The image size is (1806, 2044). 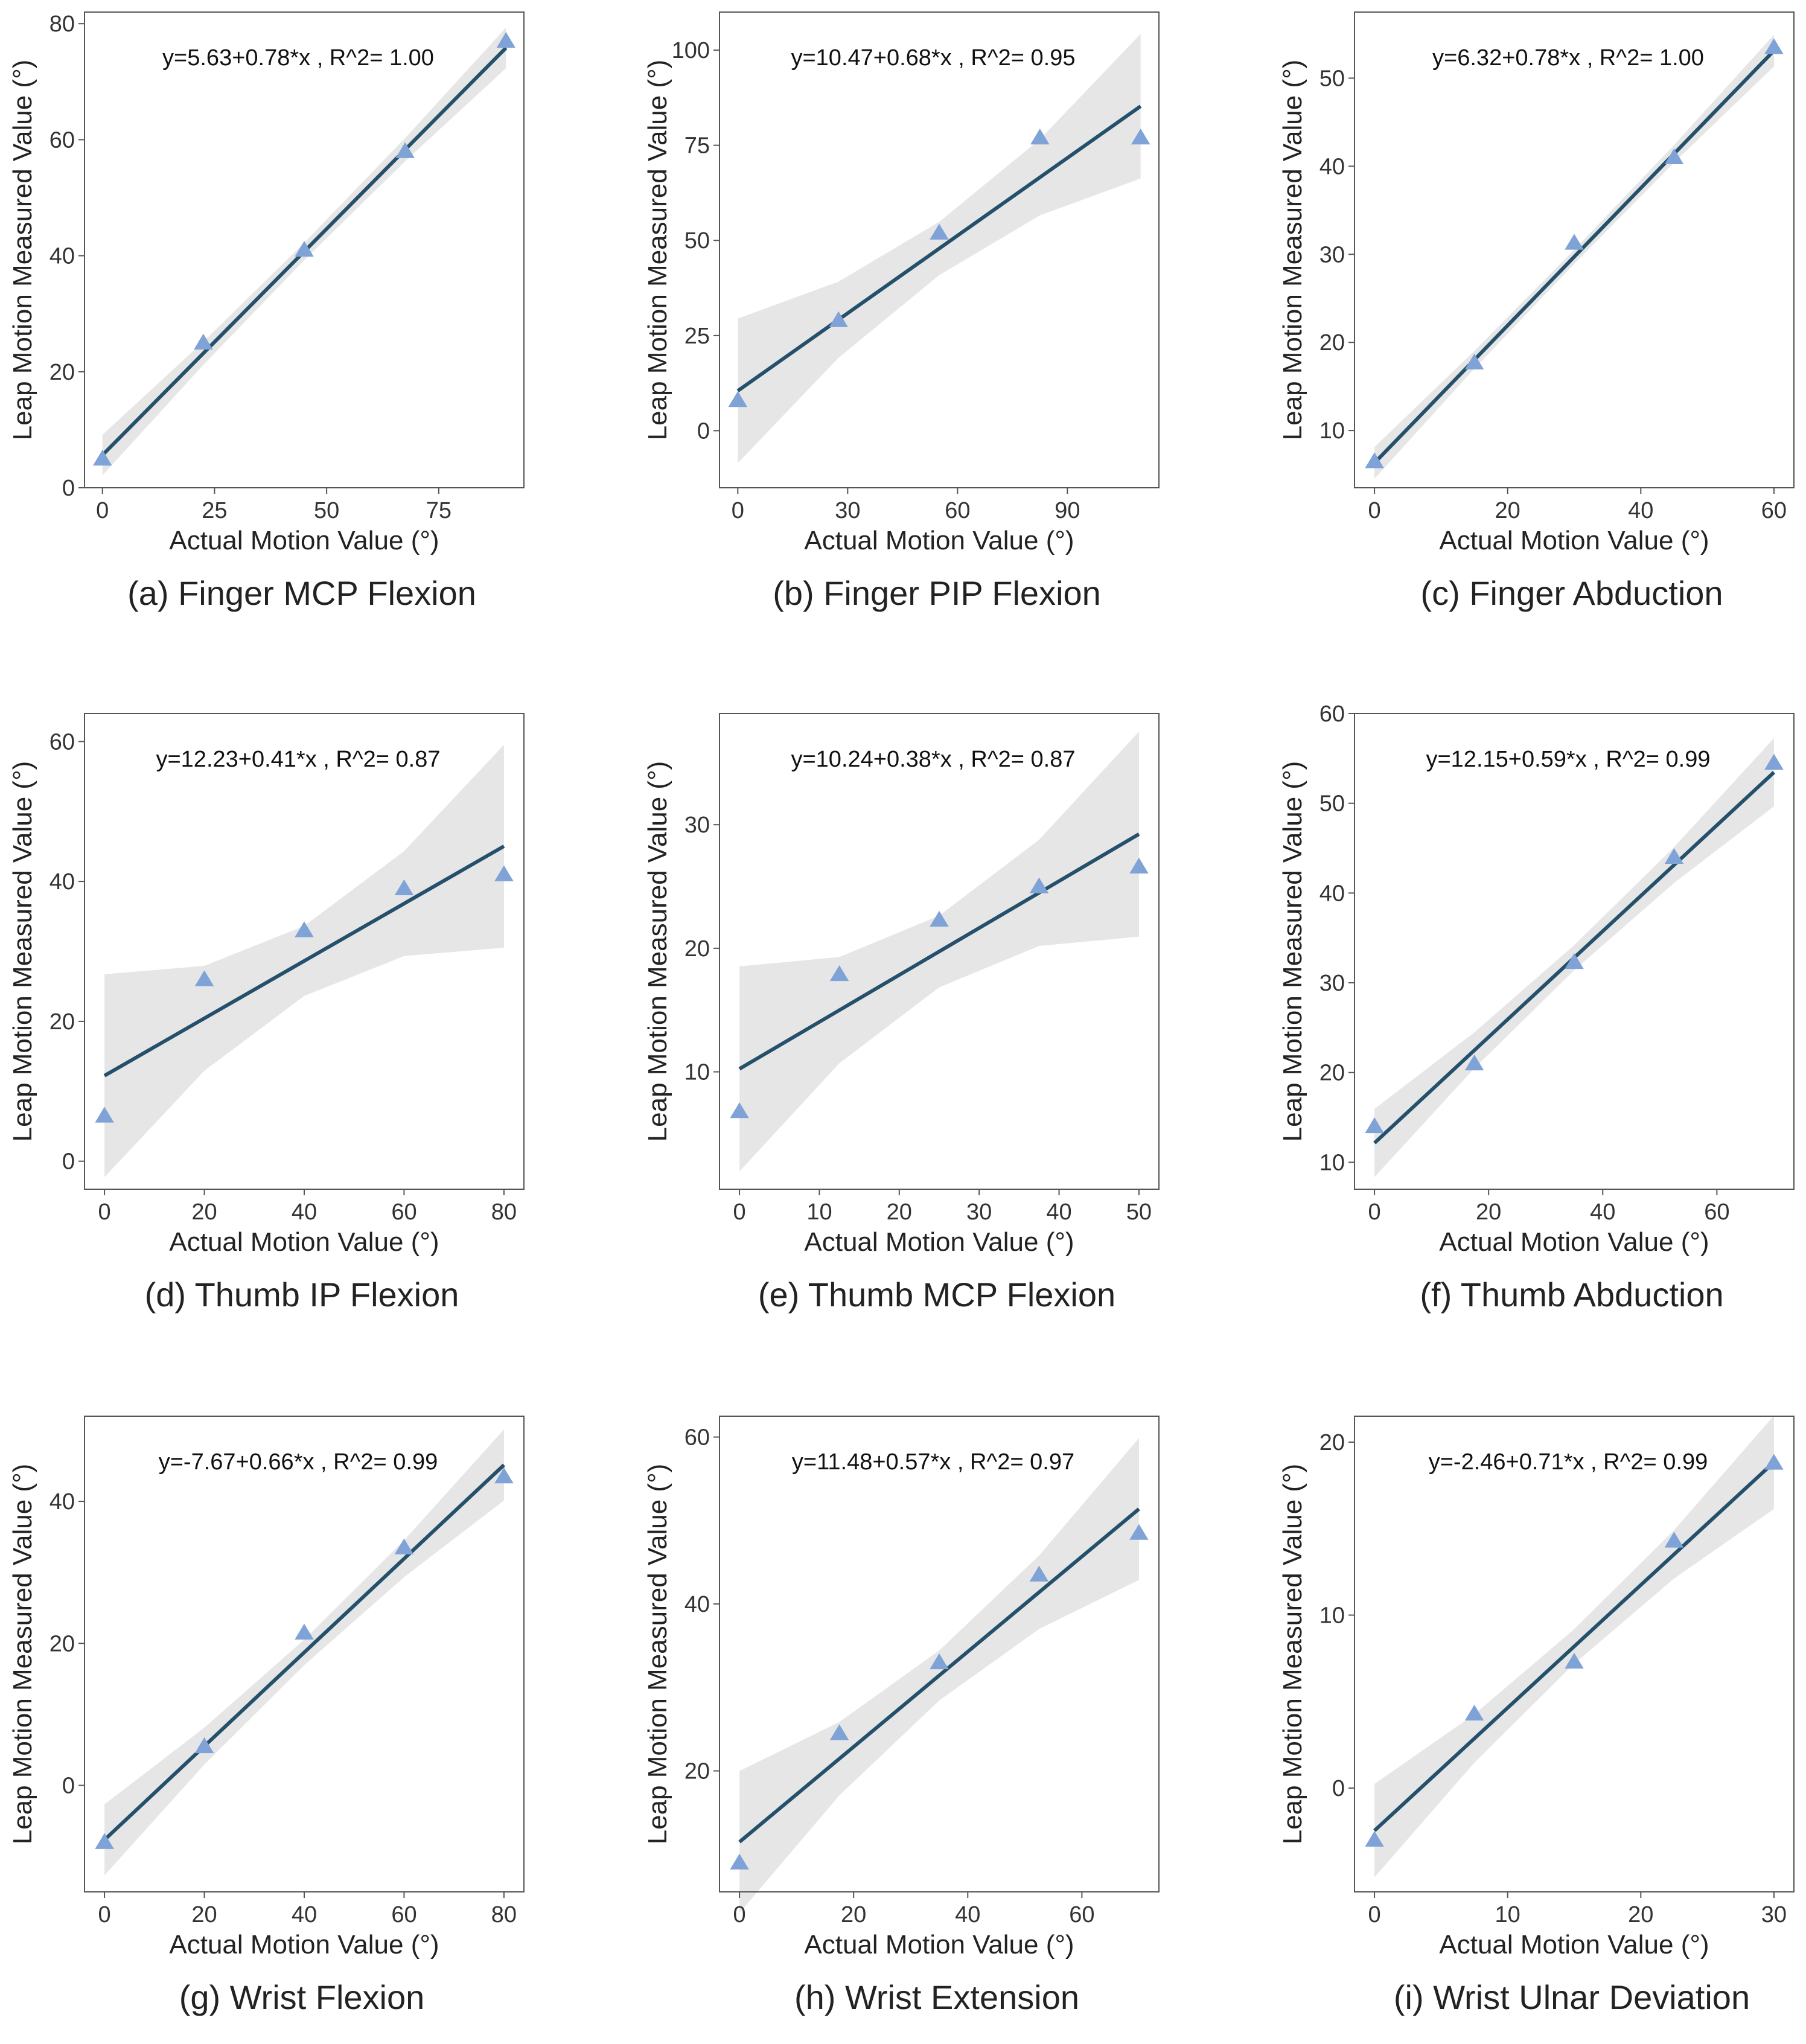 I want to click on x-tick-label: 50, so click(x=1139, y=1212).